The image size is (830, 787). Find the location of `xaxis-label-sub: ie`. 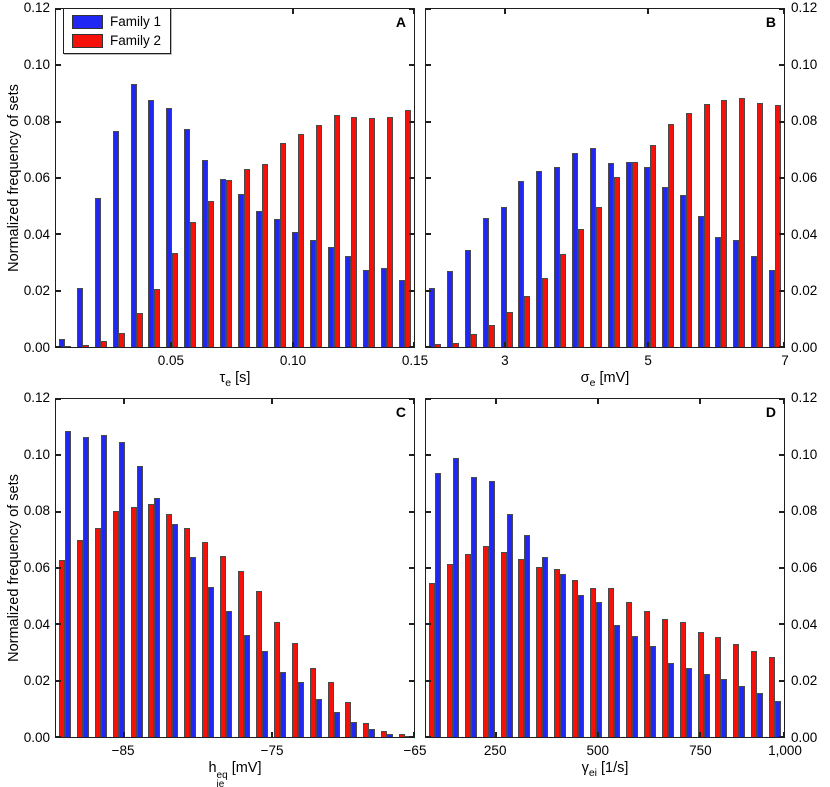

xaxis-label-sub: ie is located at coordinates (220, 783).